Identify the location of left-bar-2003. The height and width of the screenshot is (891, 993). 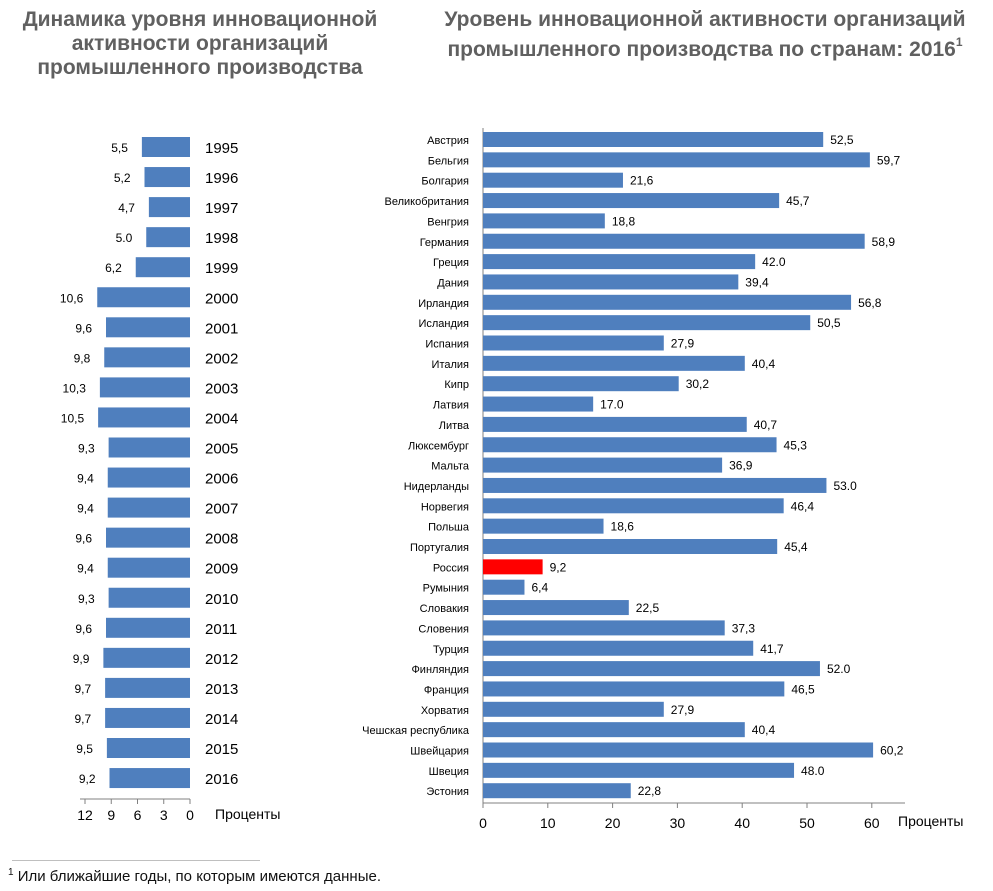
(144, 387).